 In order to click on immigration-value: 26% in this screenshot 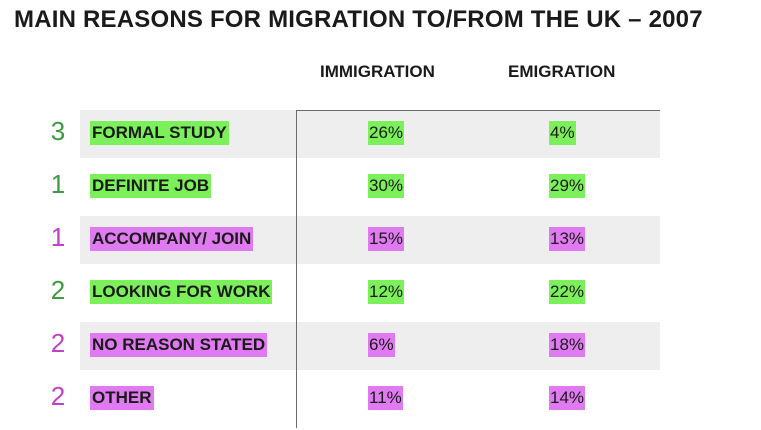, I will do `click(386, 133)`.